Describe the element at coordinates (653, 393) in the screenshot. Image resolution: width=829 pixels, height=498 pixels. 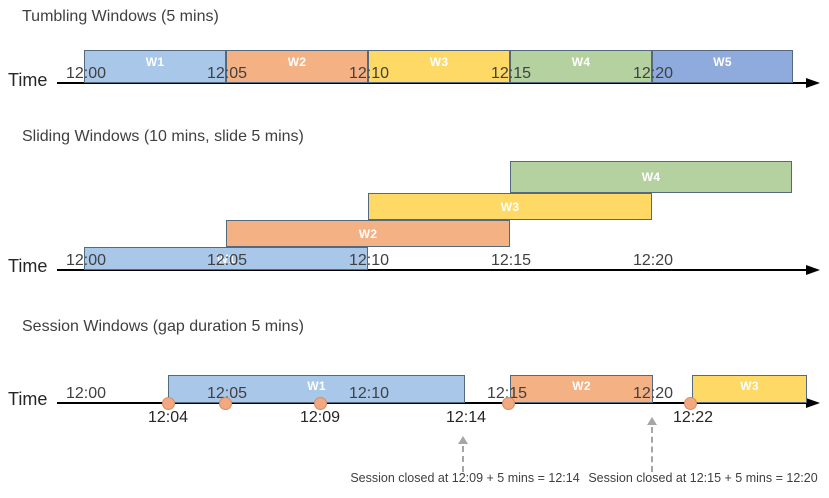
I see `session-tick-label: 12:20` at that location.